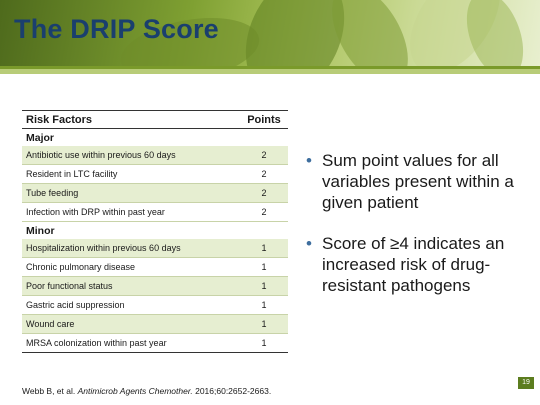 The image size is (540, 405). I want to click on table-row: Wound care 1, so click(155, 324).